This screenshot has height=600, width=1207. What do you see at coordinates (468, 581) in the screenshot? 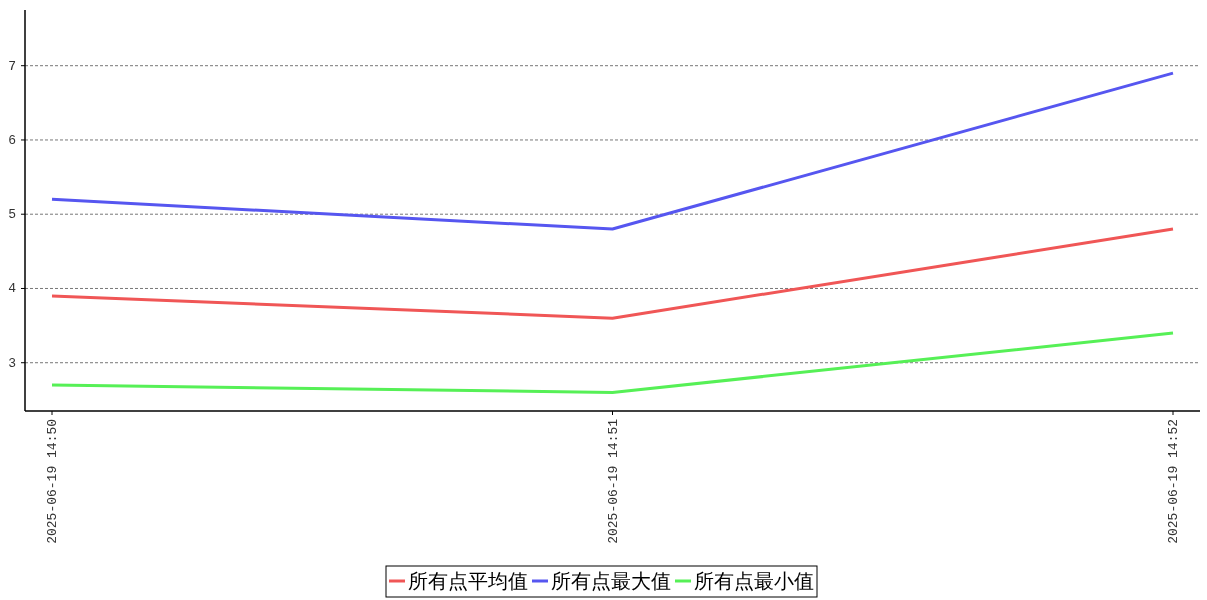
I see `legend-label: 所有点平均值` at bounding box center [468, 581].